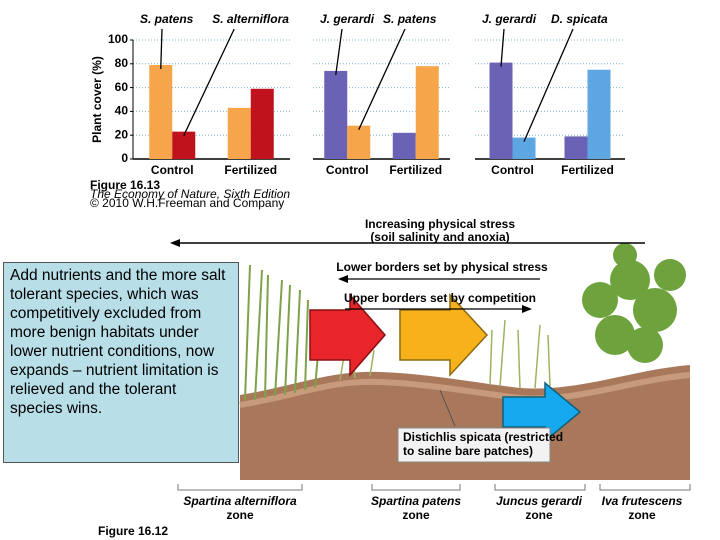 The width and height of the screenshot is (720, 540). Describe the element at coordinates (440, 224) in the screenshot. I see `stress-title: Increasing physical stress` at that location.